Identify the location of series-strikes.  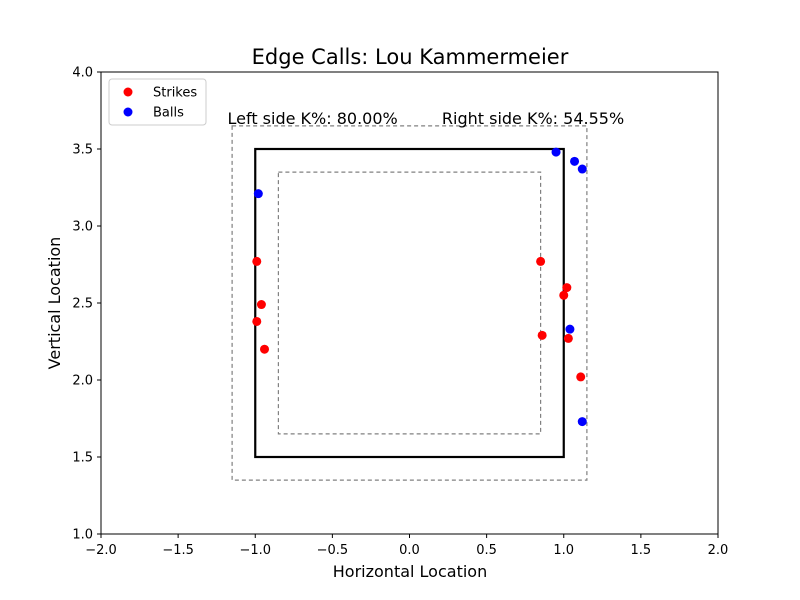
(419, 319).